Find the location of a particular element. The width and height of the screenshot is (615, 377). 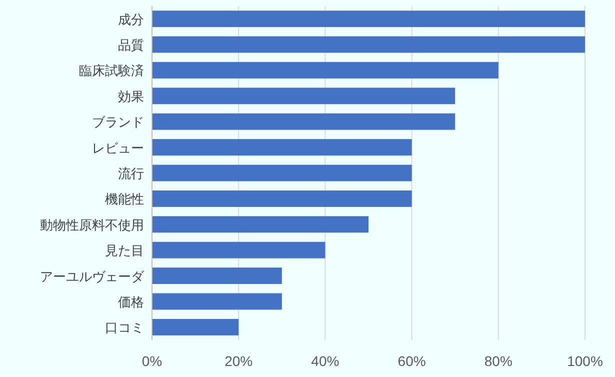

y-tick-label: 臨床試験済 is located at coordinates (111, 70).